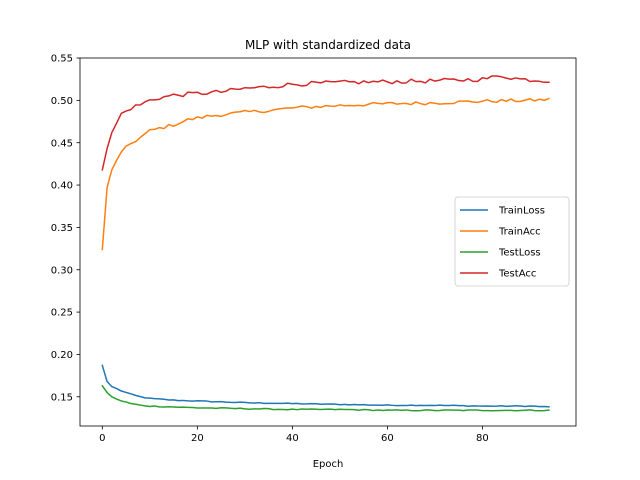  Describe the element at coordinates (62, 355) in the screenshot. I see `y-tick-label: 0.20` at that location.